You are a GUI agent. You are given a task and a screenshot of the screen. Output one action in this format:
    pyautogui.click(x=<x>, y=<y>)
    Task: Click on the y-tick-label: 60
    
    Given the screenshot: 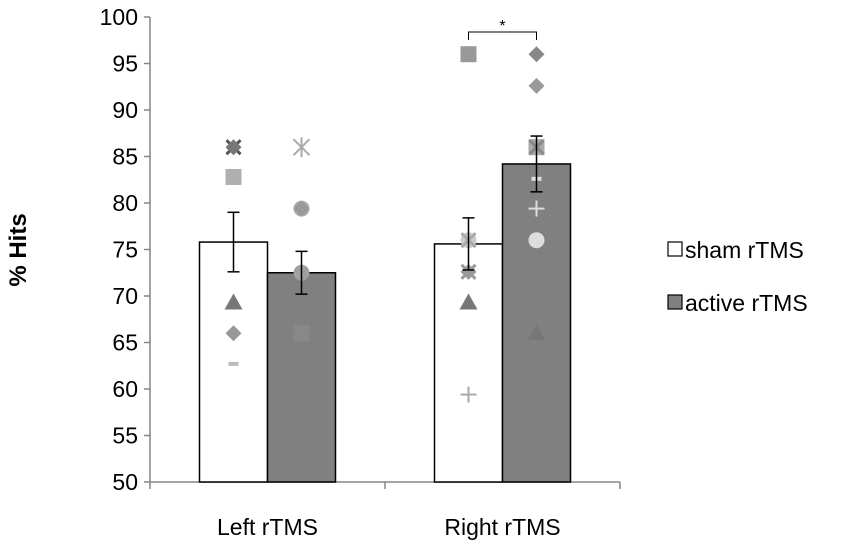 What is the action you would take?
    pyautogui.click(x=125, y=389)
    